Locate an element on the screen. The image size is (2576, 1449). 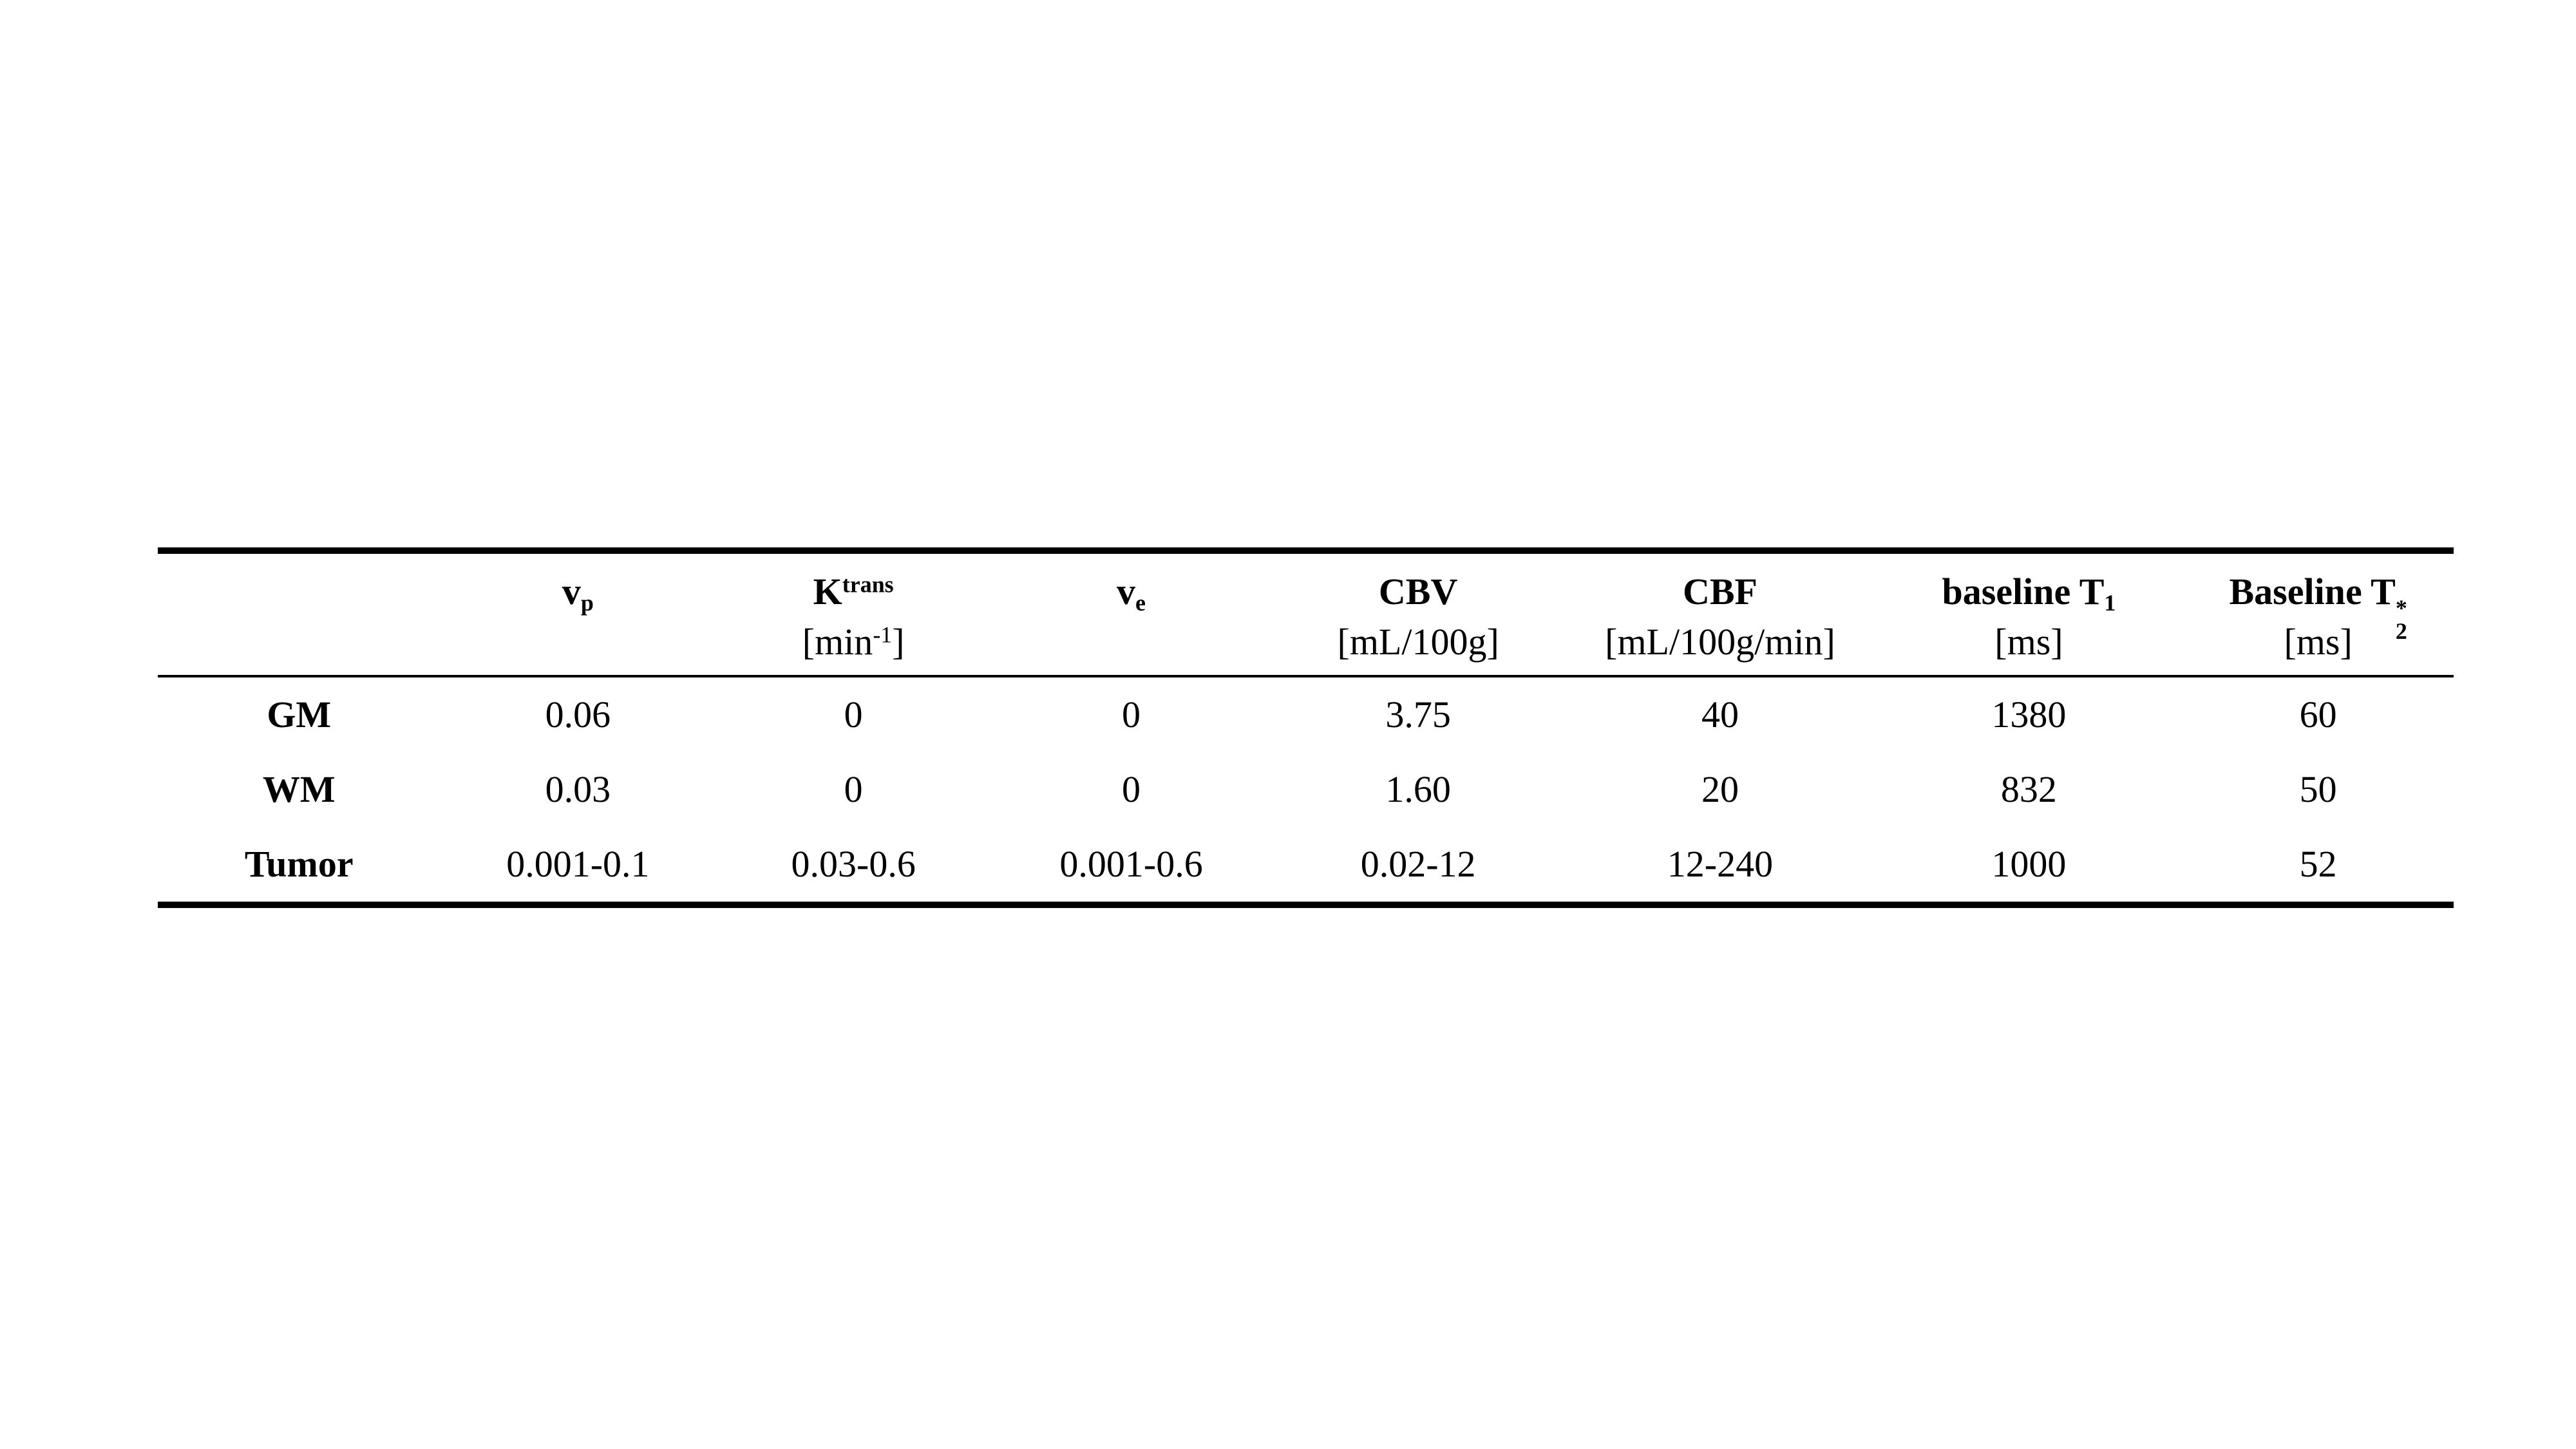
baseline-t2star-unit: [ms] is located at coordinates (2318, 642).